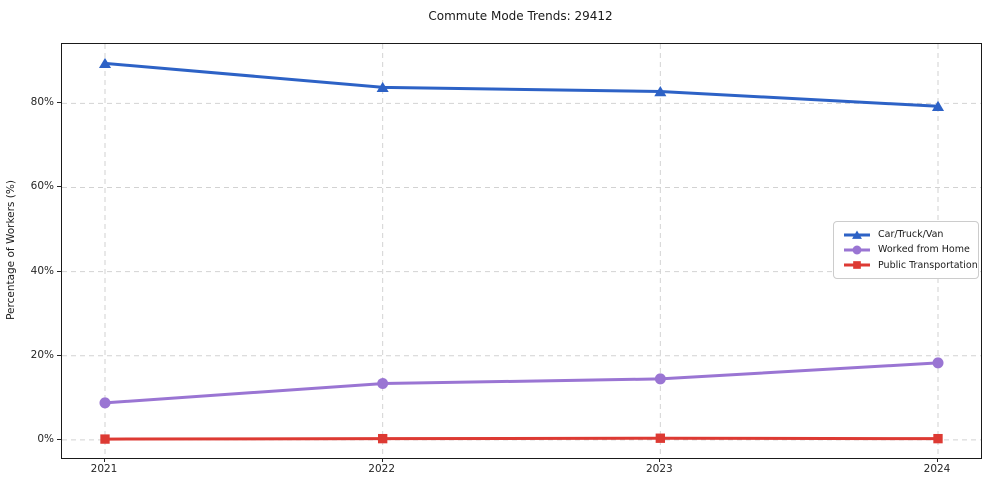 This screenshot has height=490, width=990. Describe the element at coordinates (382, 469) in the screenshot. I see `x-tick-label: 2022` at that location.